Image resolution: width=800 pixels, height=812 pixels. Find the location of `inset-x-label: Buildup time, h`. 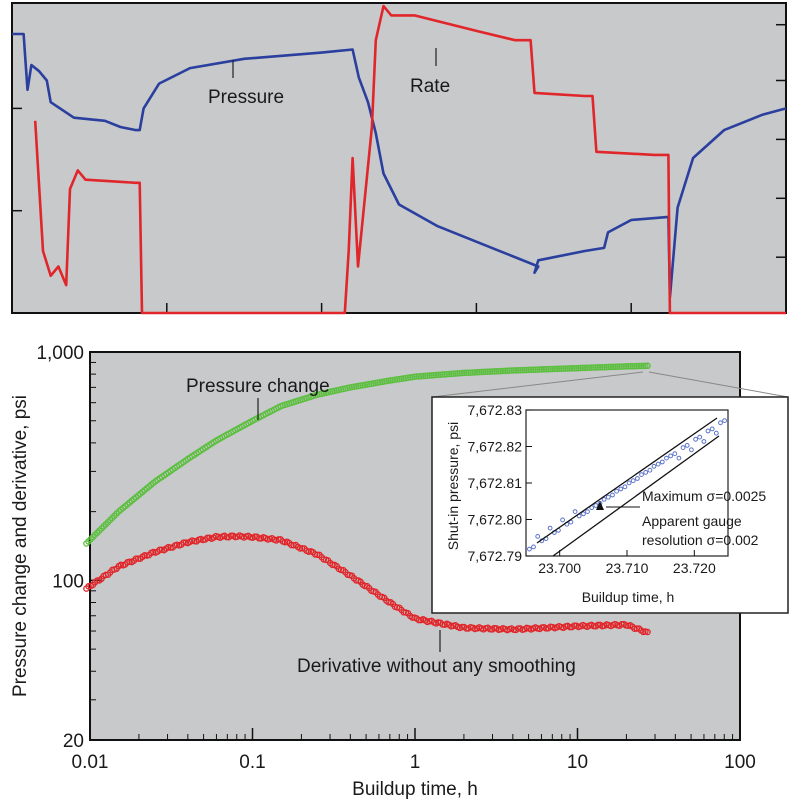

inset-x-label: Buildup time, h is located at coordinates (628, 597).